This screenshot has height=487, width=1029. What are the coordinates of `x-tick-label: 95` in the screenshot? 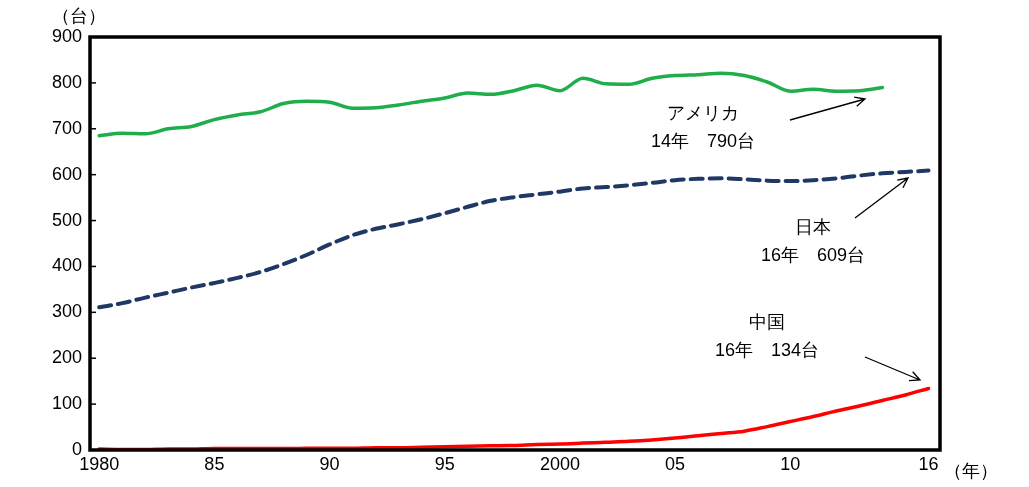 It's located at (444, 463).